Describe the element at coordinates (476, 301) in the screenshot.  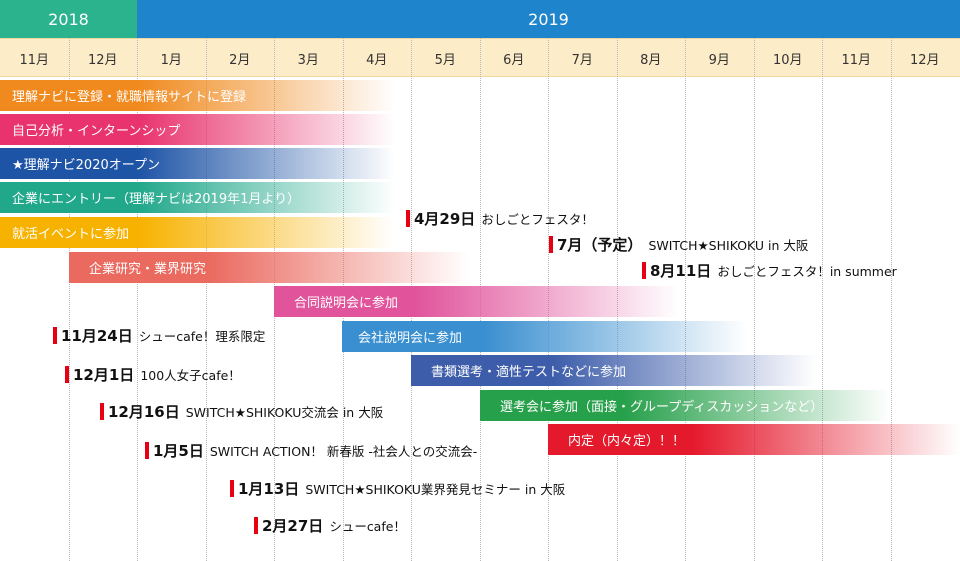
I see `phase-bar-joint-seminar: 合同説明会に参加` at that location.